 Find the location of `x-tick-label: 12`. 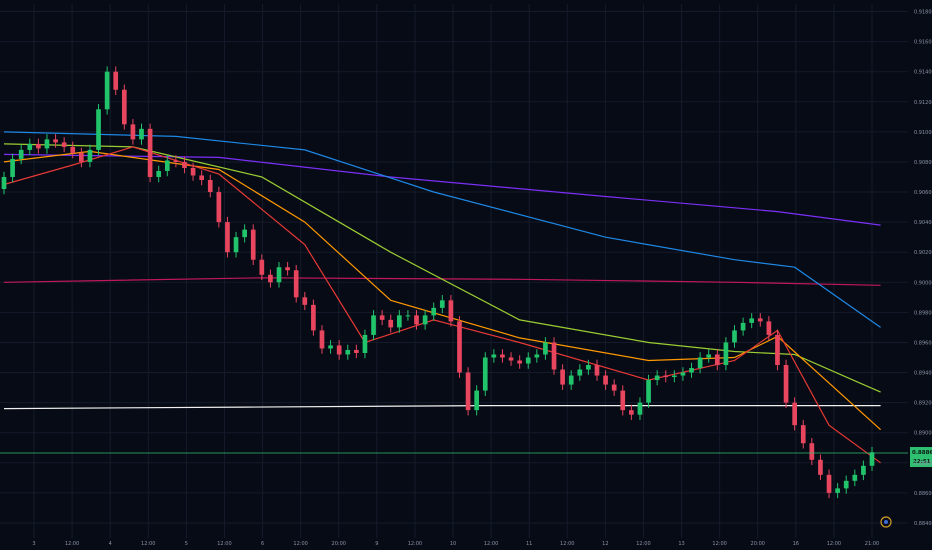

x-tick-label: 12 is located at coordinates (605, 544).